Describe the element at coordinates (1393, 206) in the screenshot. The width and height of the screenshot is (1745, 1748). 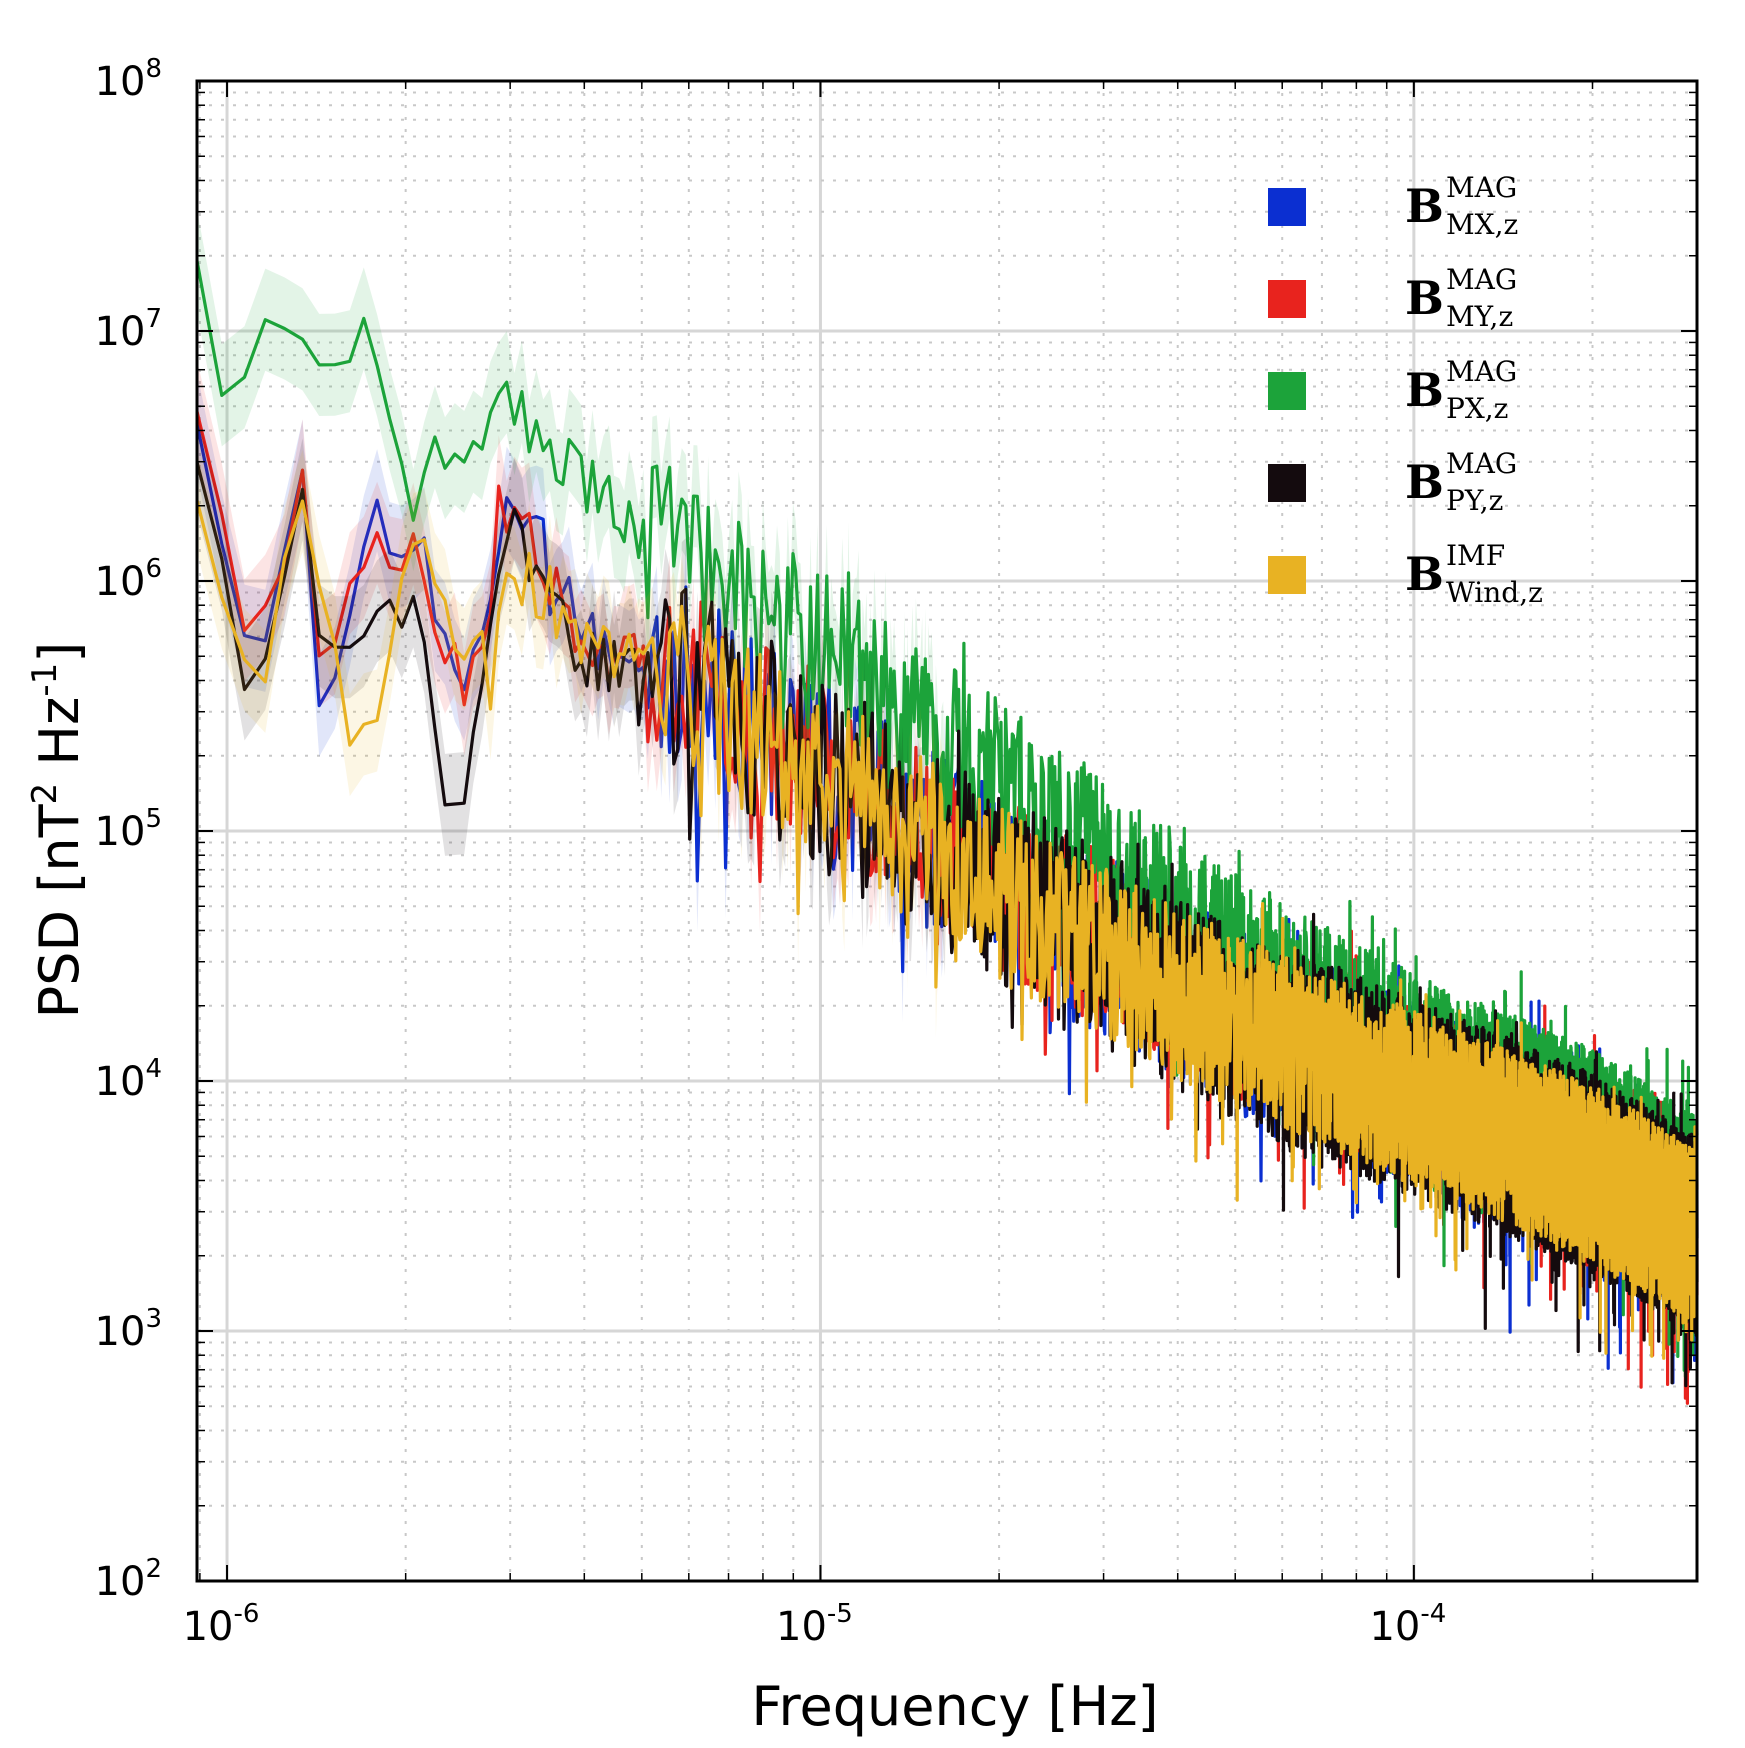
I see `legend-item: B MAG MX,z` at that location.